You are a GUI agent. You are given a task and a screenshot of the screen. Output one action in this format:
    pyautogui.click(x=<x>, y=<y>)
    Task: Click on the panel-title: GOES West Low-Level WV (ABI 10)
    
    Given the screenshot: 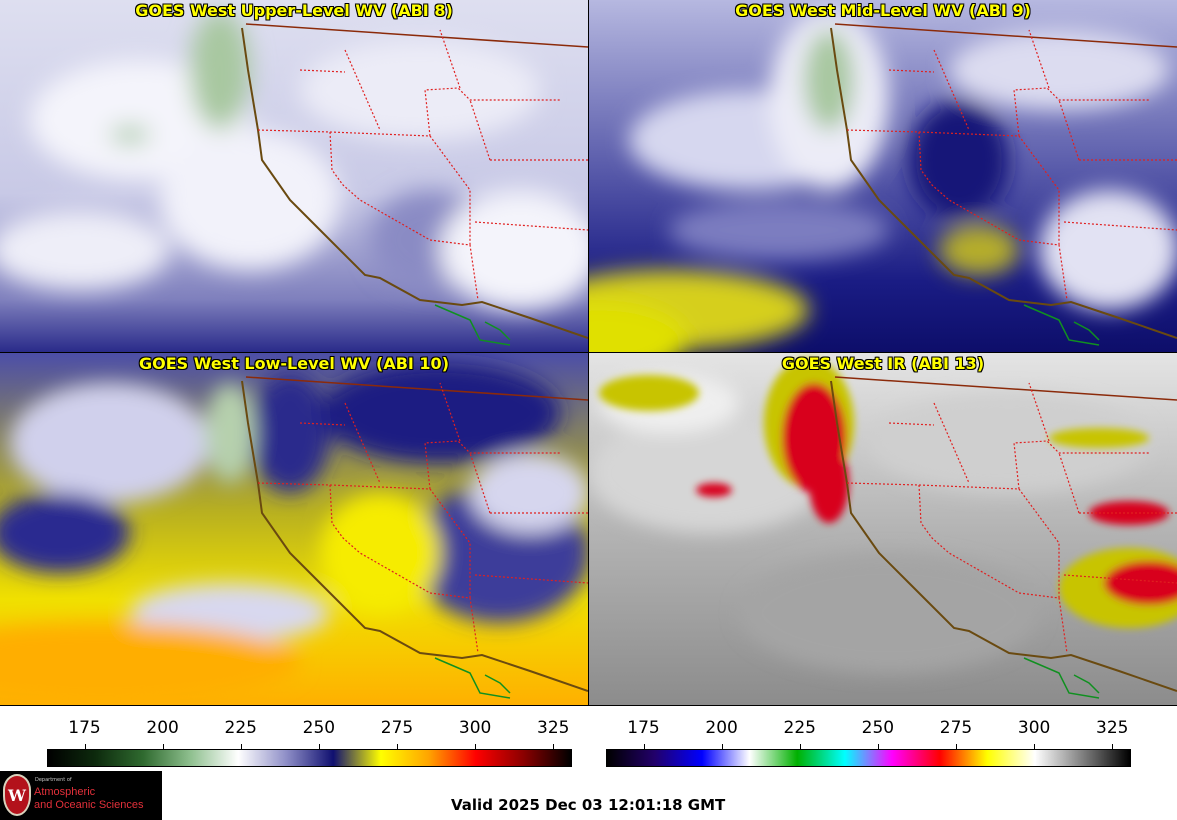 What is the action you would take?
    pyautogui.click(x=293, y=363)
    